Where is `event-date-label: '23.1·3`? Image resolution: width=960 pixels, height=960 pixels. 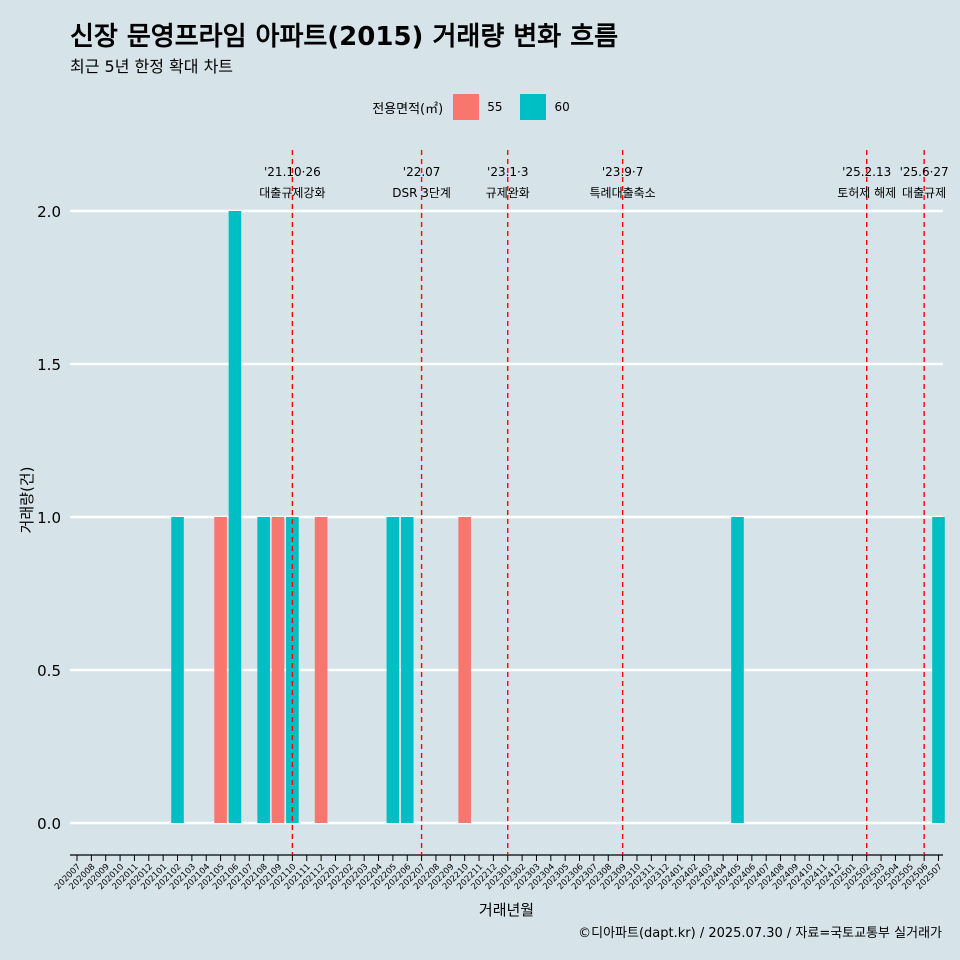 event-date-label: '23.1·3 is located at coordinates (507, 172).